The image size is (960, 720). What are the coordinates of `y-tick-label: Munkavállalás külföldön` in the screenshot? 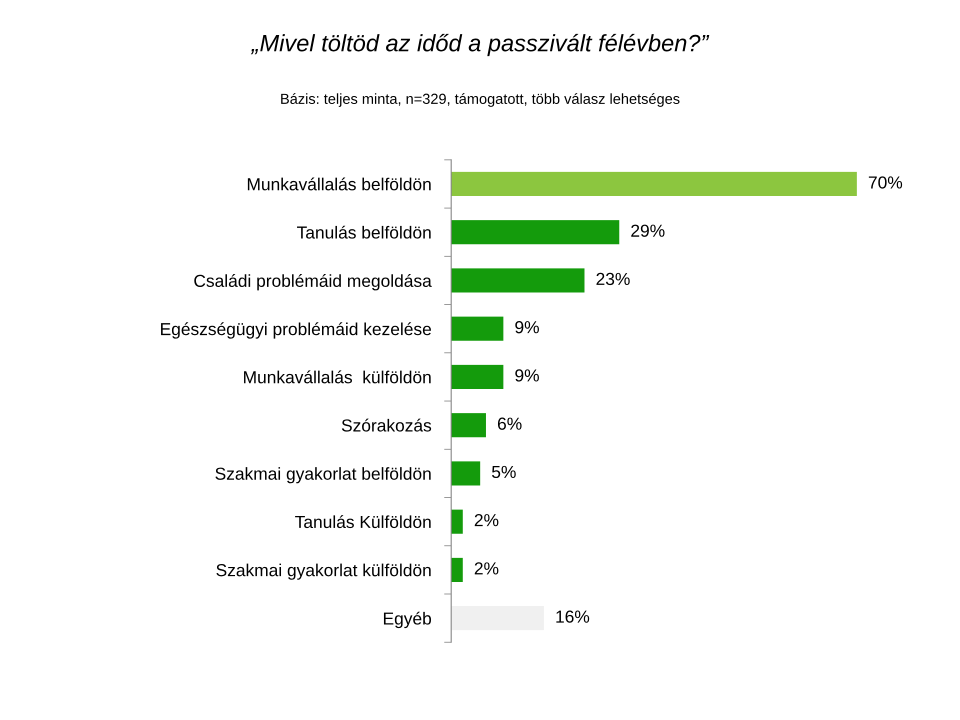 It's located at (337, 377).